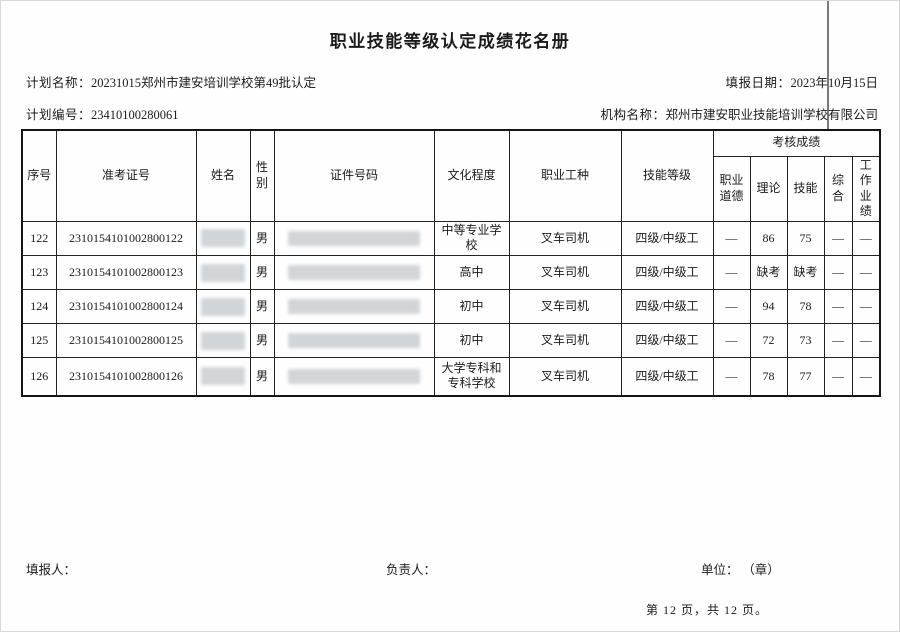 This screenshot has width=900, height=632. I want to click on cell-education: 中等专业学校, so click(471, 238).